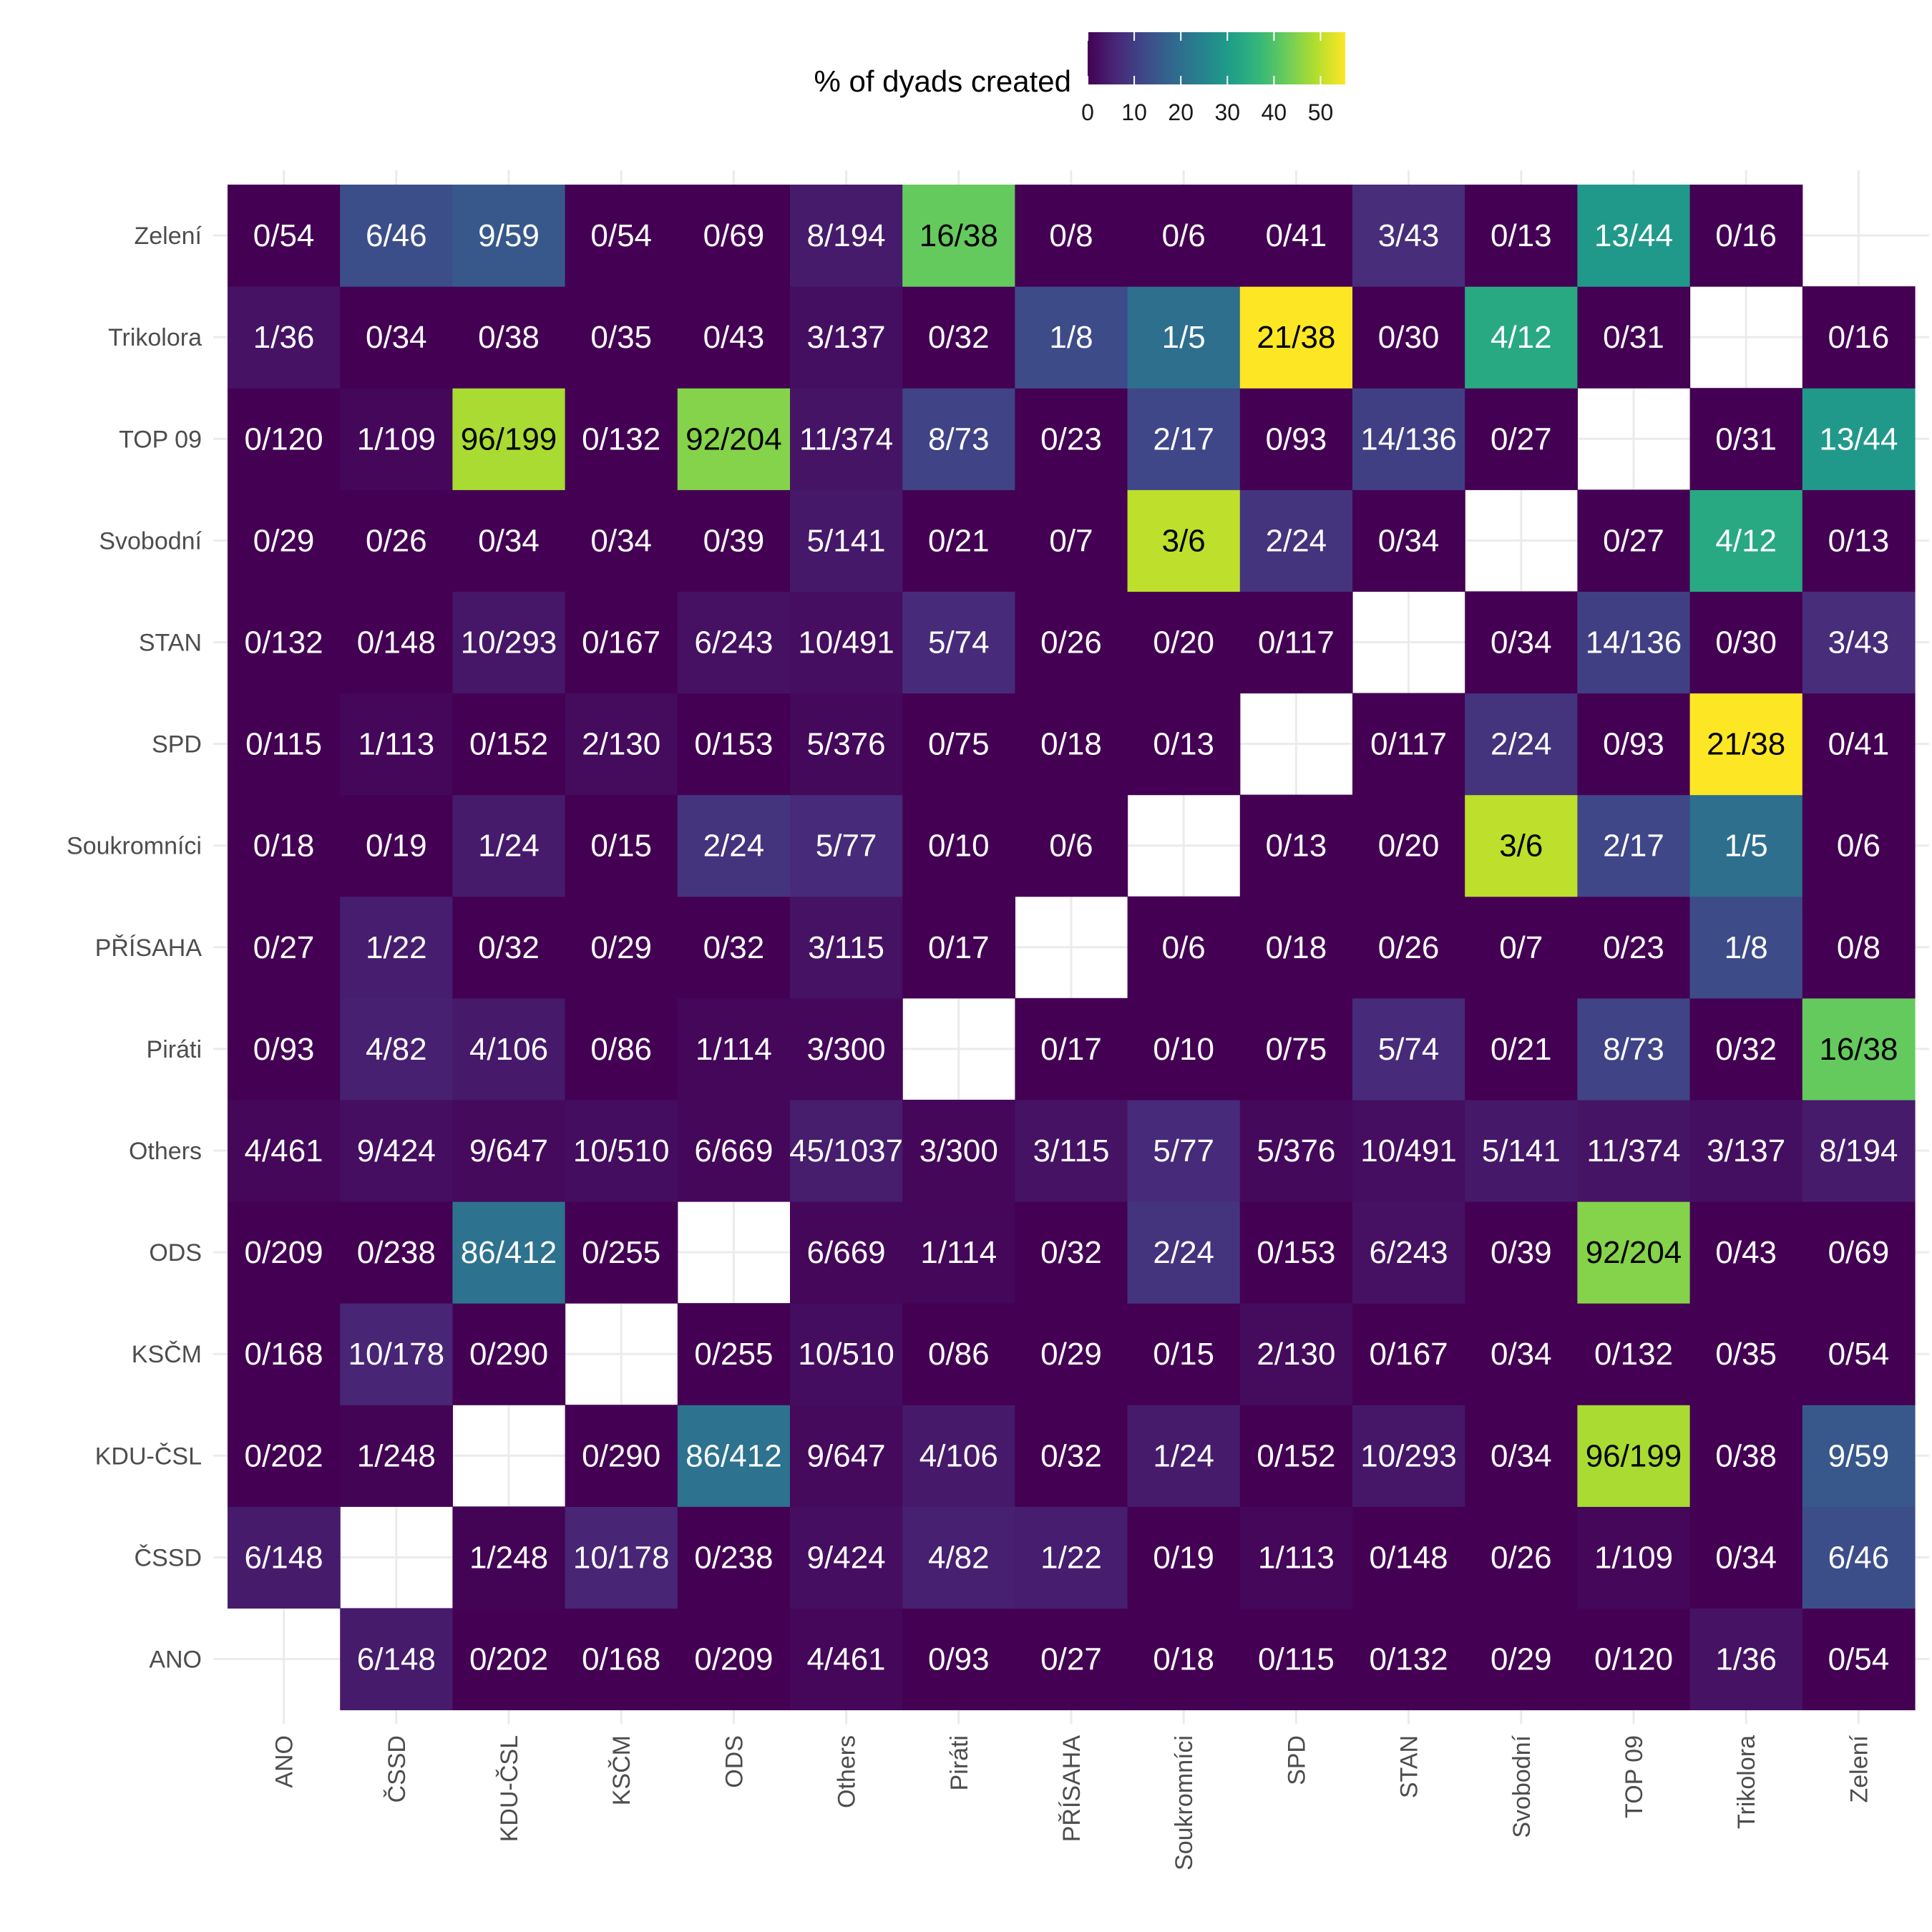  I want to click on cell-label: 0/19, so click(396, 846).